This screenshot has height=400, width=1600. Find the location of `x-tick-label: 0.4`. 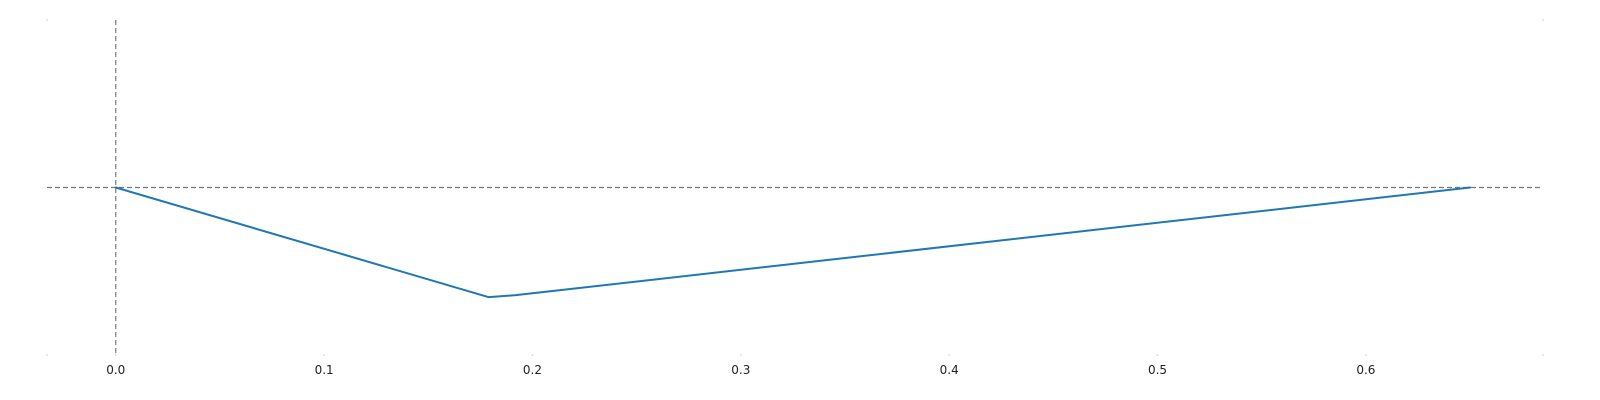

x-tick-label: 0.4 is located at coordinates (949, 370).